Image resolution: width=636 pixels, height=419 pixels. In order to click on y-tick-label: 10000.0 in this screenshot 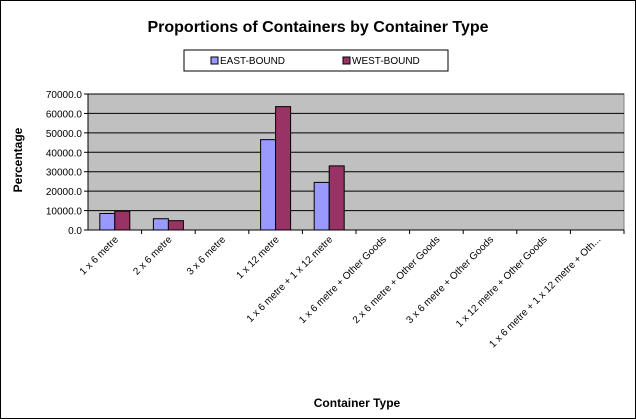, I will do `click(64, 212)`.